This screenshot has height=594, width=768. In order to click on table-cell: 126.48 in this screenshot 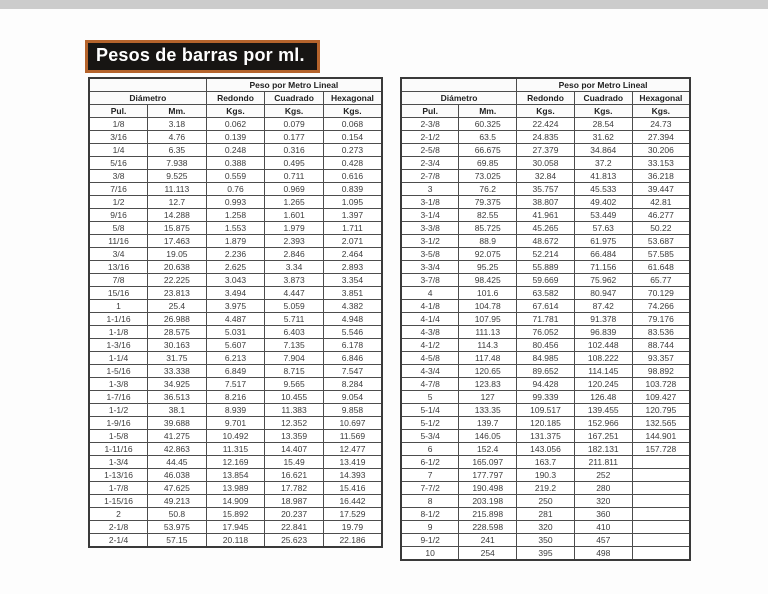, I will do `click(603, 397)`.